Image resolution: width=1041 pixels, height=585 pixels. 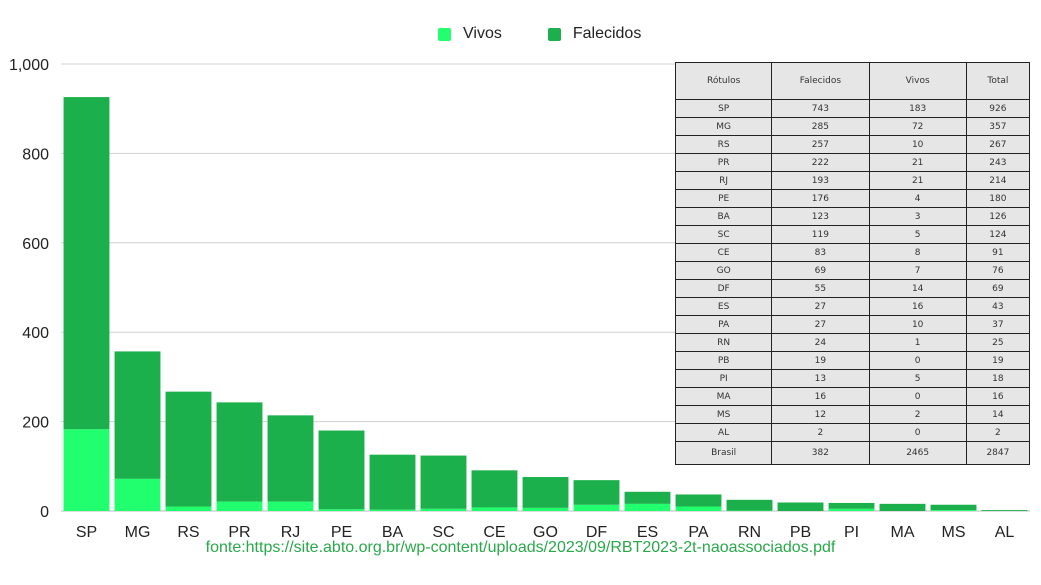 I want to click on table-cell-falecidos: 24, so click(x=820, y=342).